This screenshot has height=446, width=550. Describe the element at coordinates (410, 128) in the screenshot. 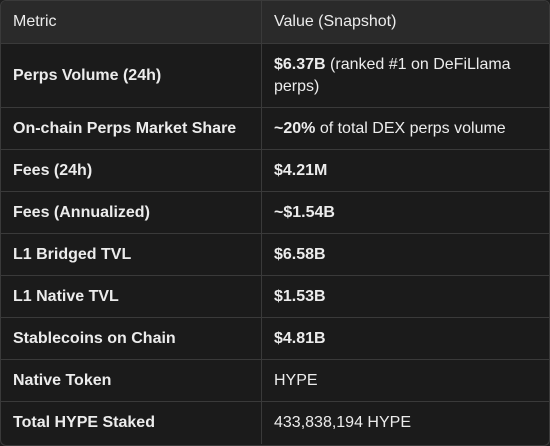

I see `value-detail: of total DEX perps volume` at that location.